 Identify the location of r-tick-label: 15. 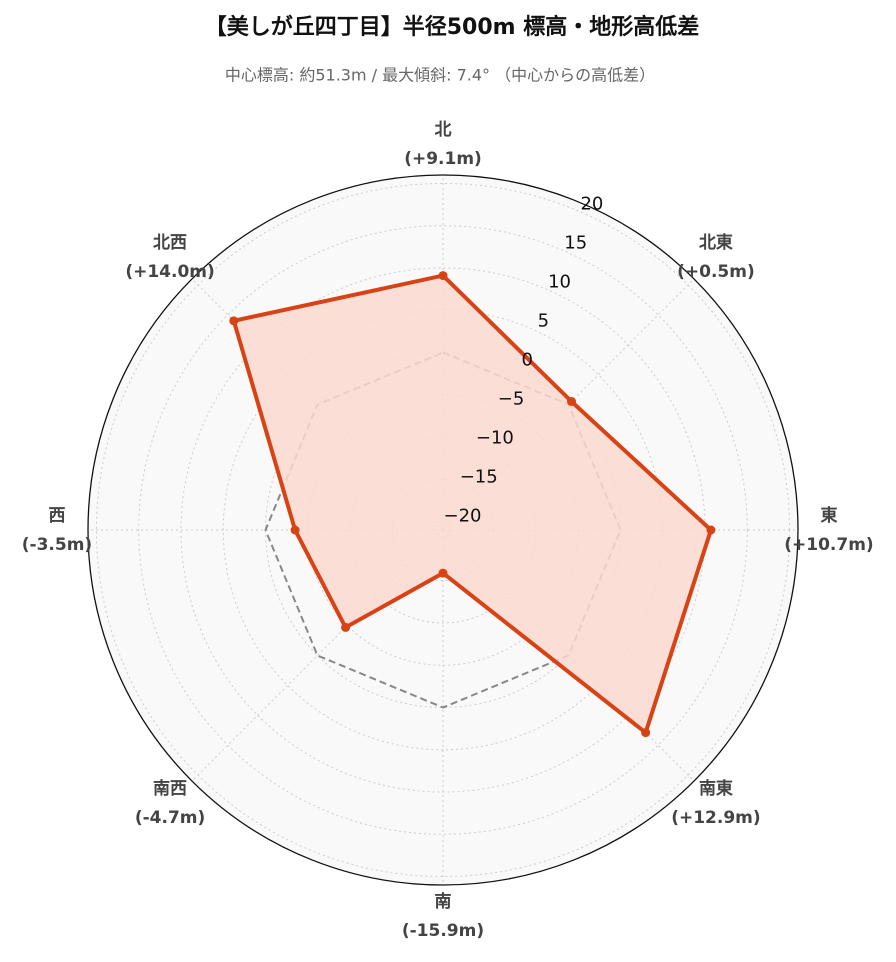
(575, 242).